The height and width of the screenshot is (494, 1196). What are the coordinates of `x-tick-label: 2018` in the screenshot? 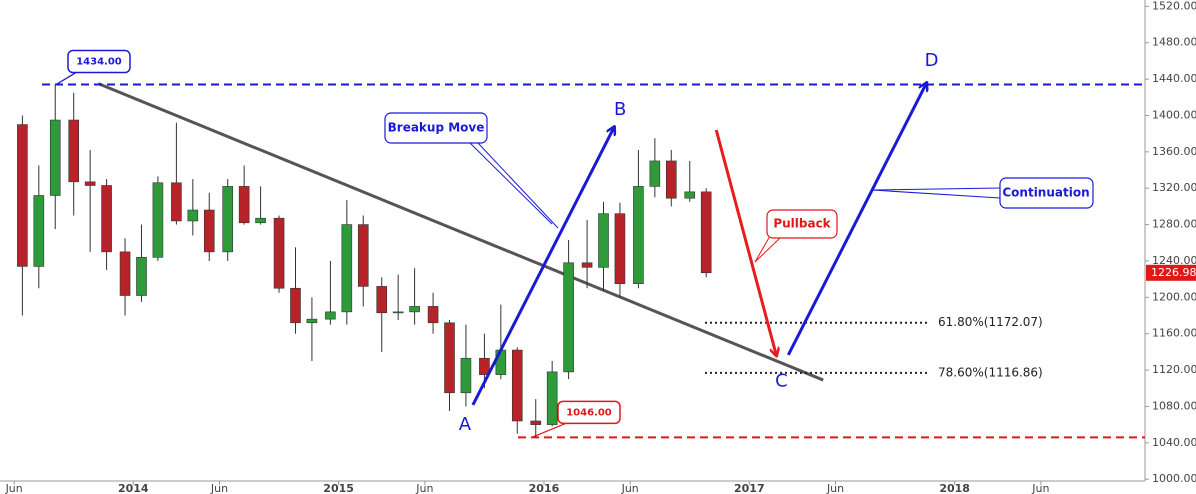 It's located at (954, 488).